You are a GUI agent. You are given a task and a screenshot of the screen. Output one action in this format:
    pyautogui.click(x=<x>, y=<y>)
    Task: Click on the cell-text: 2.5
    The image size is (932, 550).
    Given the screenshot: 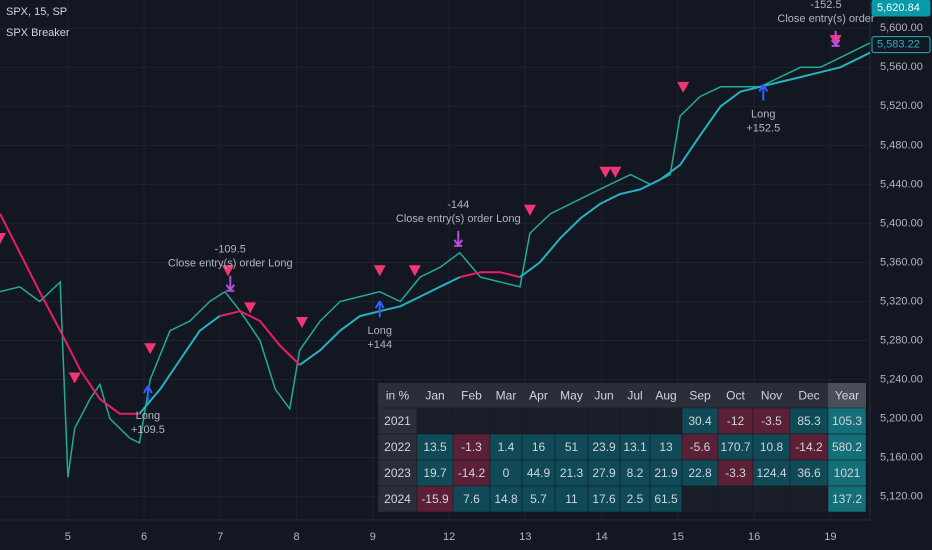 What is the action you would take?
    pyautogui.click(x=635, y=499)
    